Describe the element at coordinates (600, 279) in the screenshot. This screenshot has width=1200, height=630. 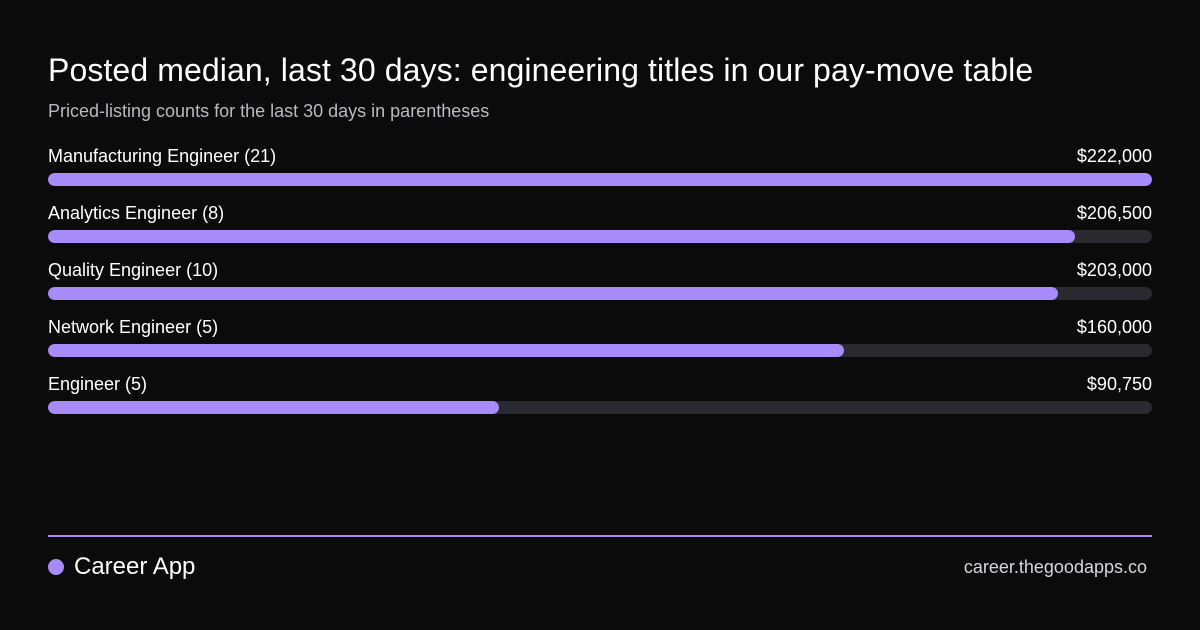
I see `bar-row: Quality Engineer (10) $203,000` at that location.